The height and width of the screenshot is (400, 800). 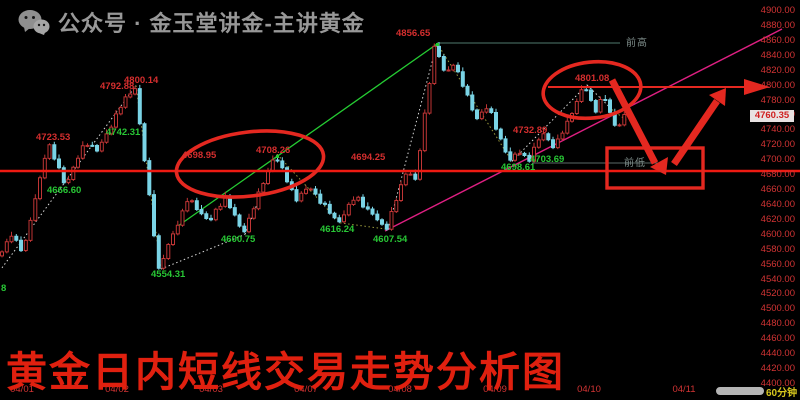 What do you see at coordinates (250, 164) in the screenshot?
I see `annotation-ellipse-left` at bounding box center [250, 164].